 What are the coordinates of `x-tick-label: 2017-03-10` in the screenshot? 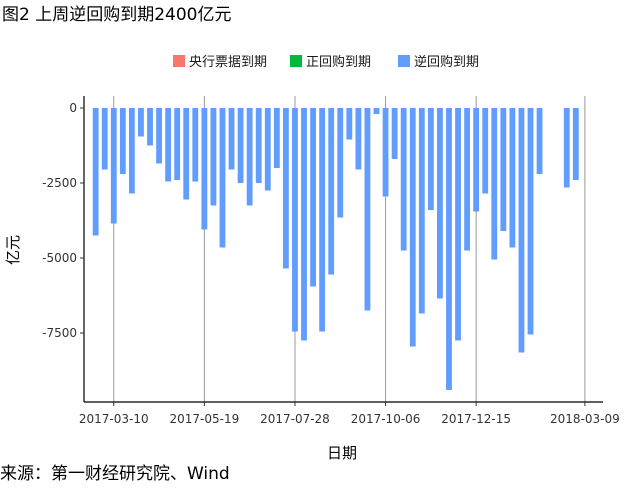 It's located at (114, 419).